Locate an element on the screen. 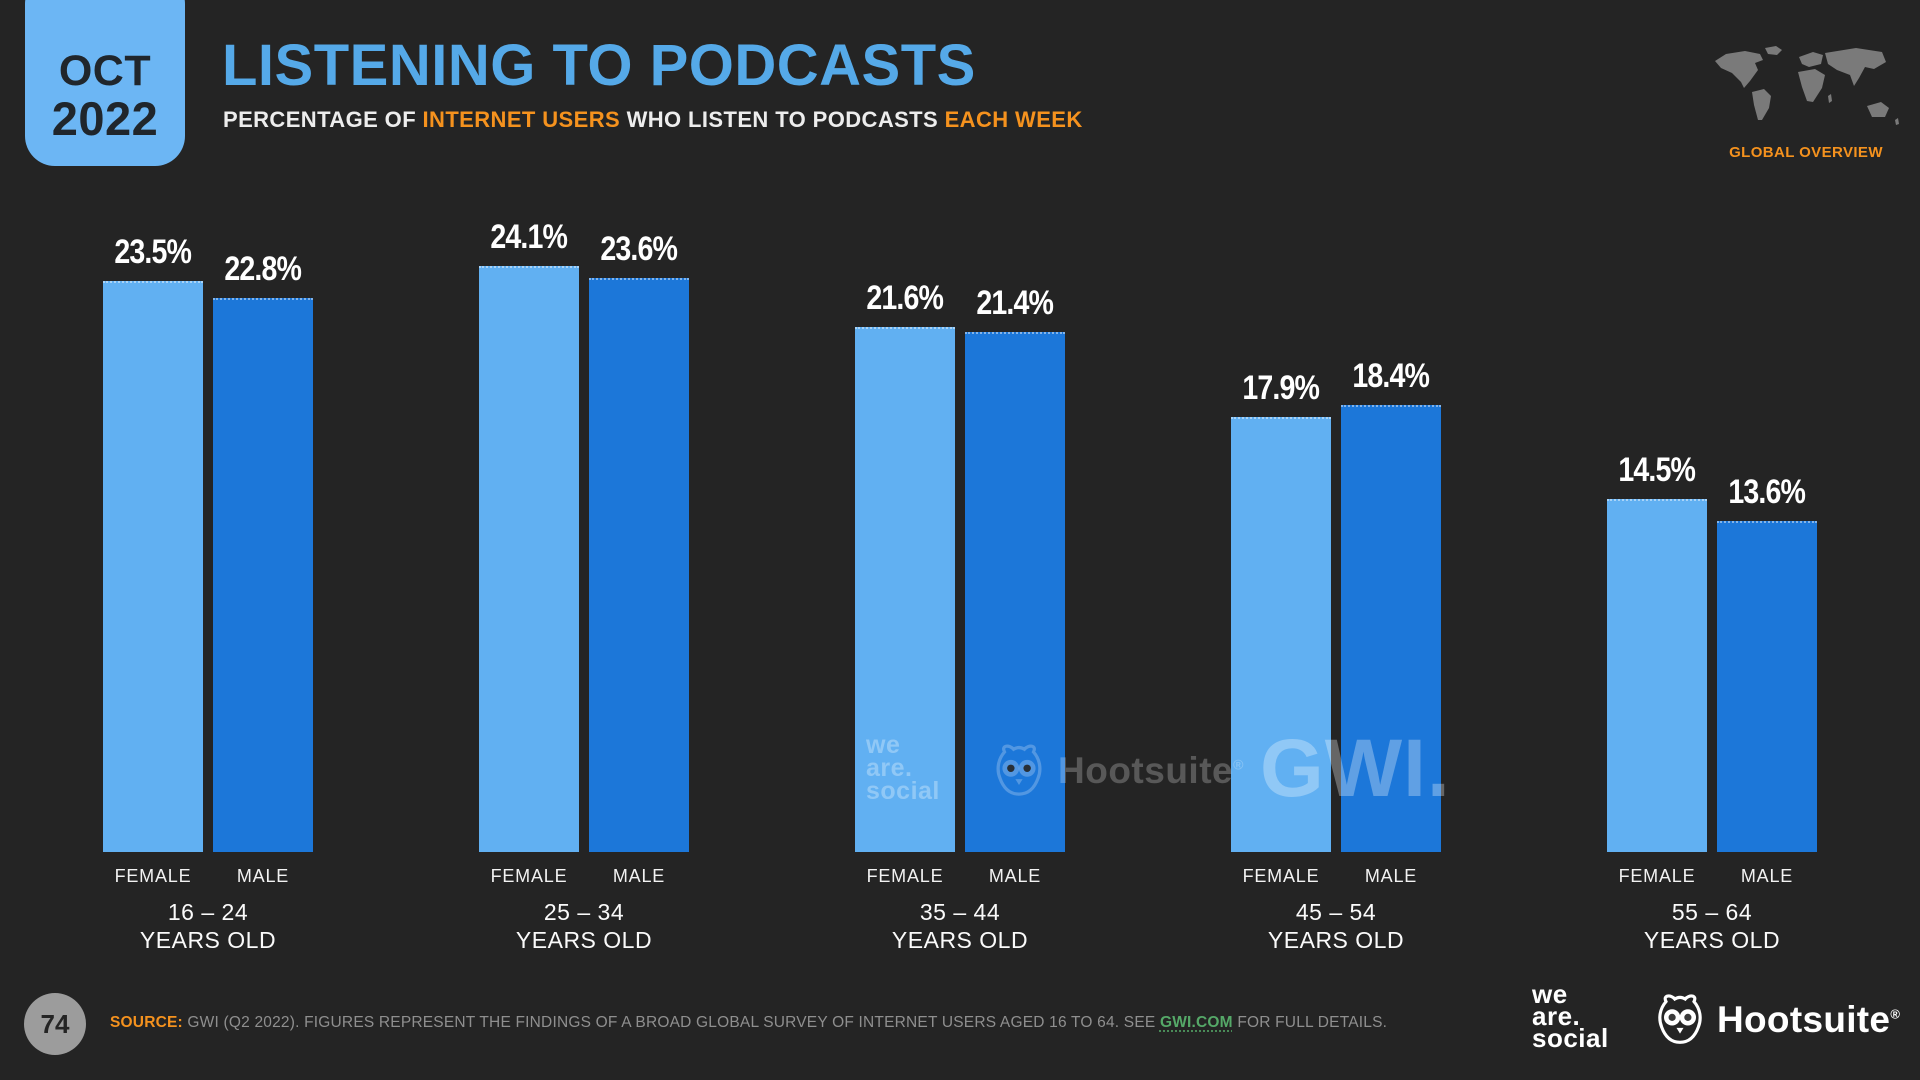 The width and height of the screenshot is (1920, 1080). bar-column-male-25-34: 23.6% is located at coordinates (639, 532).